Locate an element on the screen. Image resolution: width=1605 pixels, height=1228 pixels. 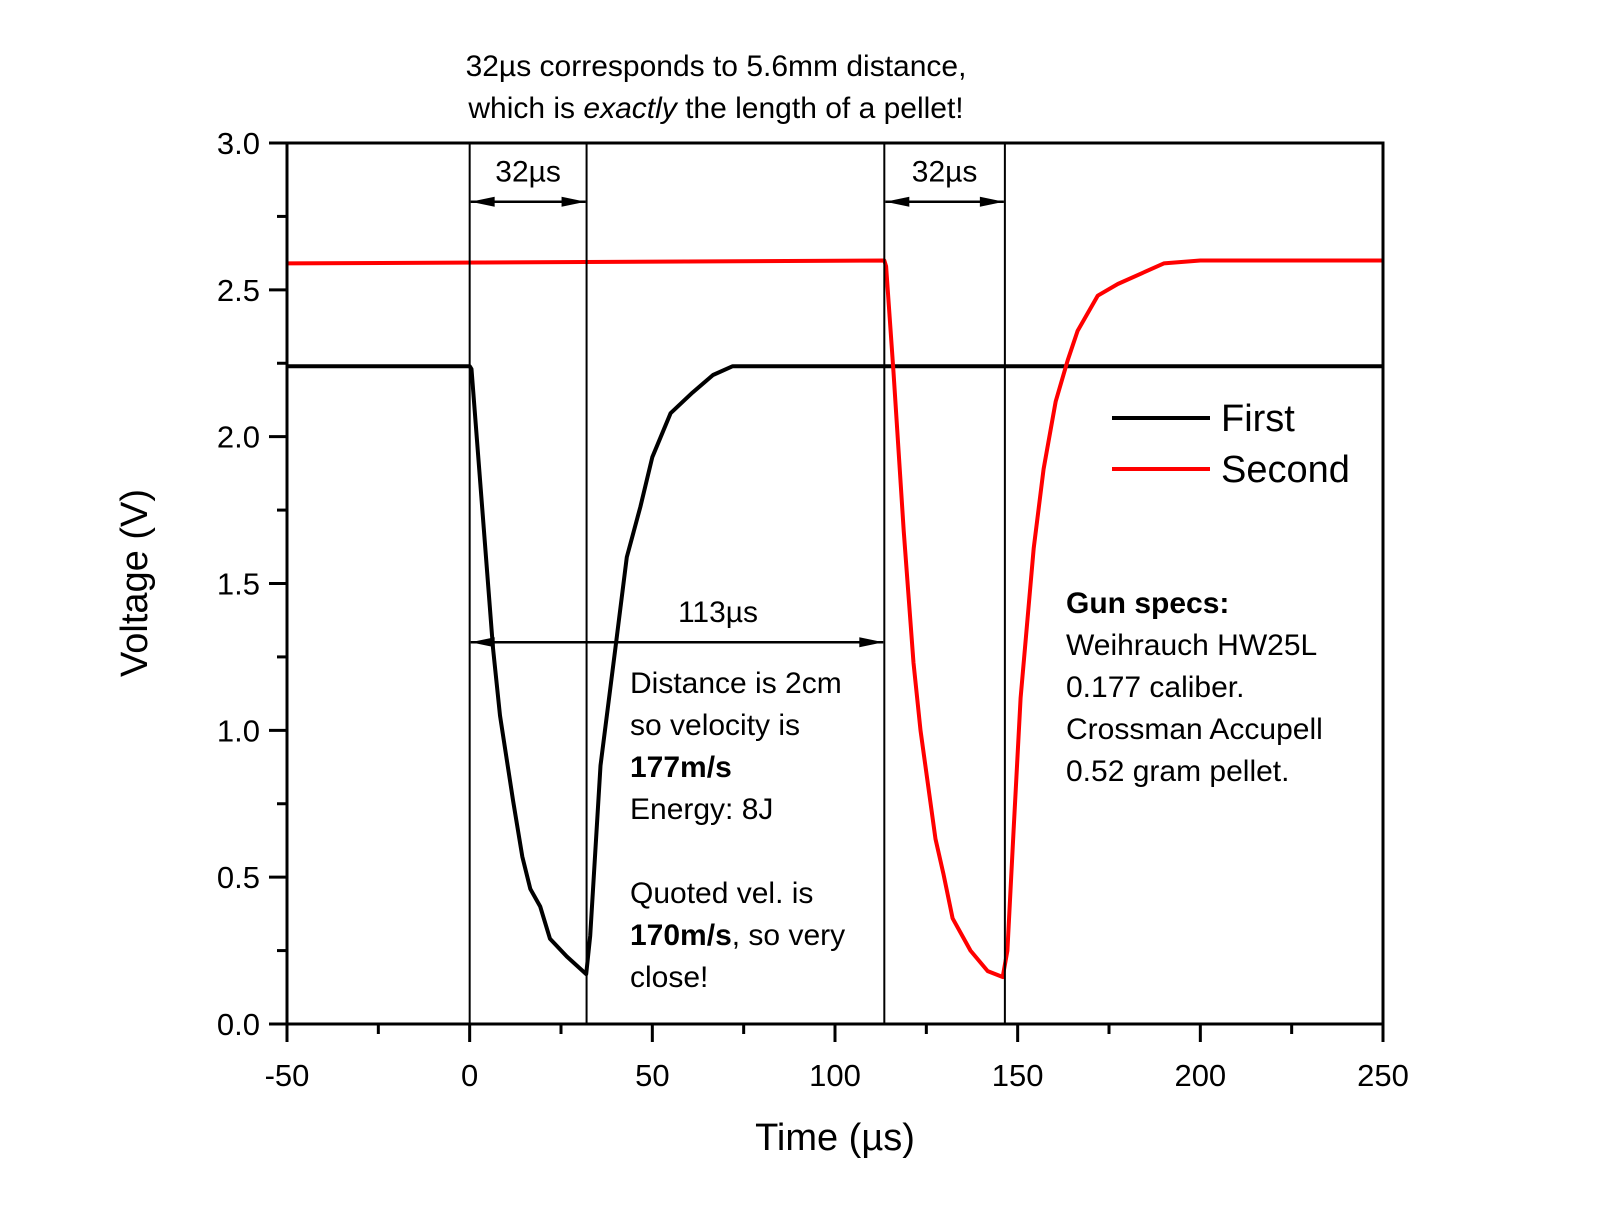
y-tick-label: 1.5 is located at coordinates (238, 584).